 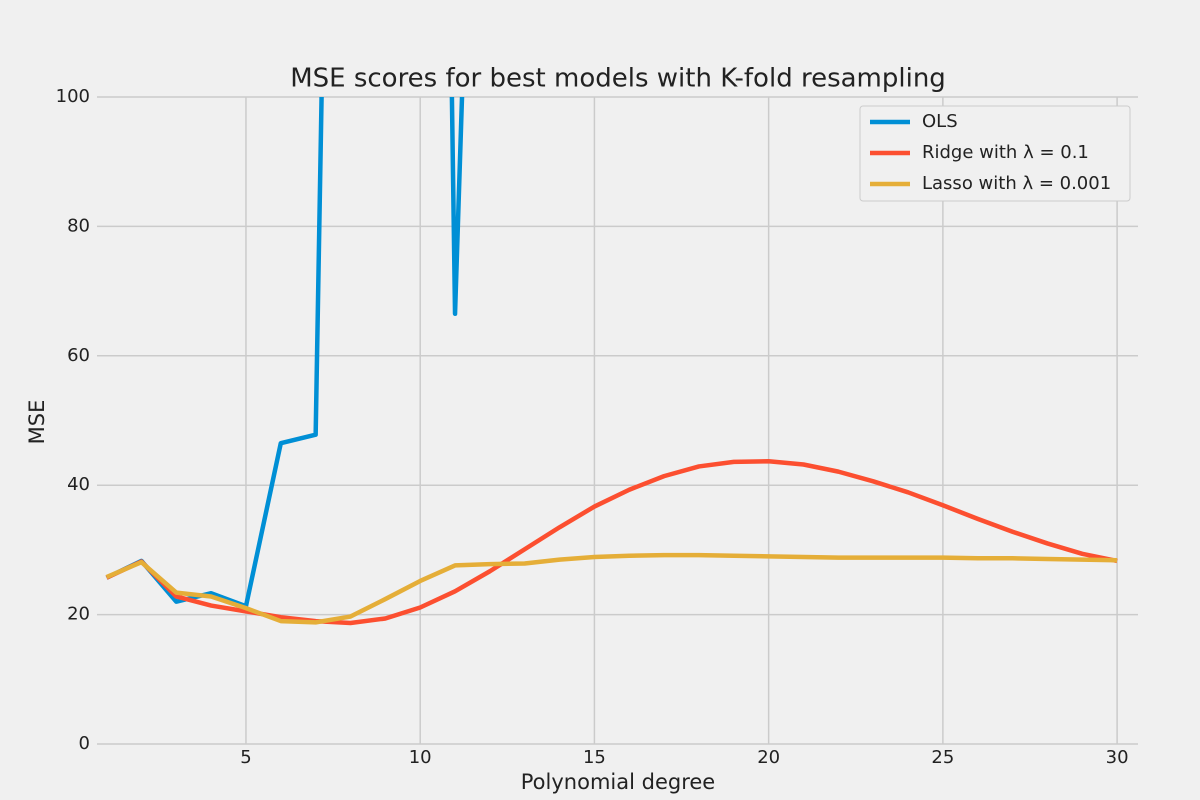 I want to click on legend-label: Ridge with λ = 0.1, so click(x=1005, y=152).